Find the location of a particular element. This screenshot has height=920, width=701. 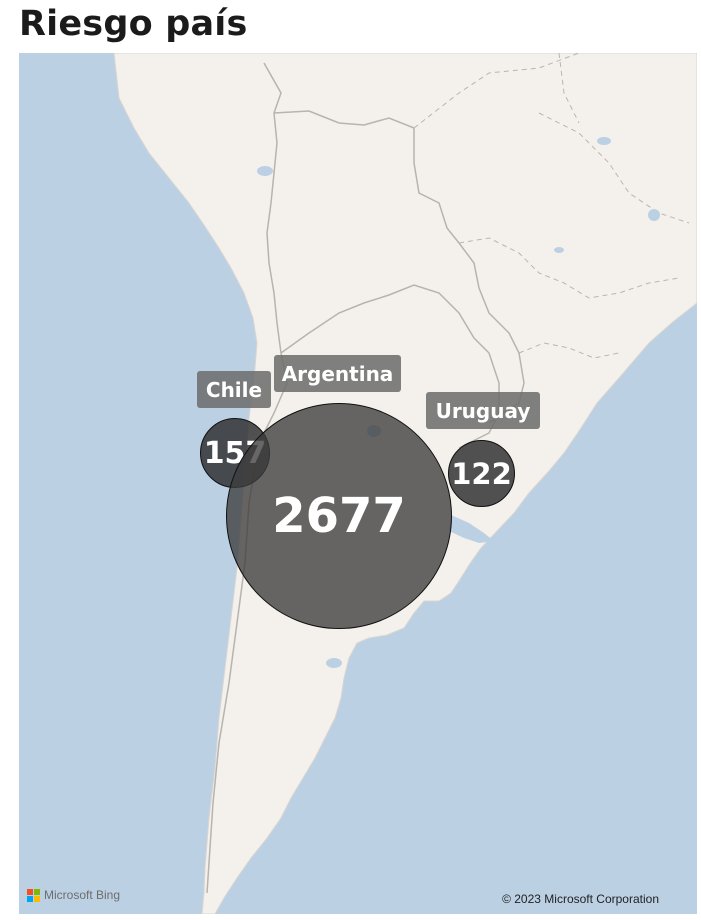

page-title: Riesgo país is located at coordinates (133, 24).